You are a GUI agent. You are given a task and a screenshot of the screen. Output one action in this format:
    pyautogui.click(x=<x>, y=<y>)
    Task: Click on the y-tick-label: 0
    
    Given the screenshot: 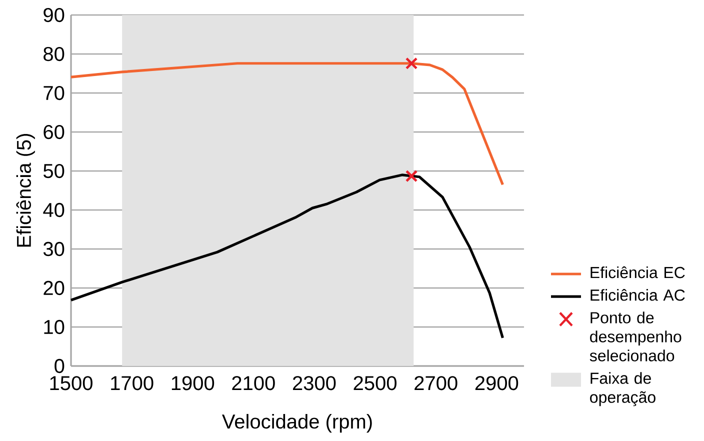 What is the action you would take?
    pyautogui.click(x=59, y=366)
    